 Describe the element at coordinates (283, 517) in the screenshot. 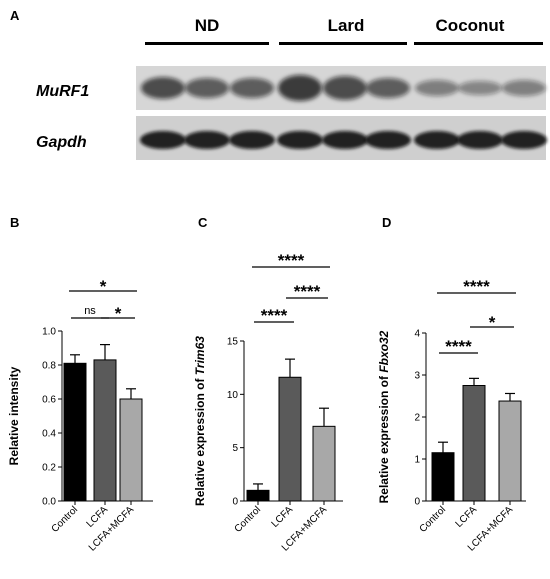

I see `x-category-label-c: LCFA` at that location.